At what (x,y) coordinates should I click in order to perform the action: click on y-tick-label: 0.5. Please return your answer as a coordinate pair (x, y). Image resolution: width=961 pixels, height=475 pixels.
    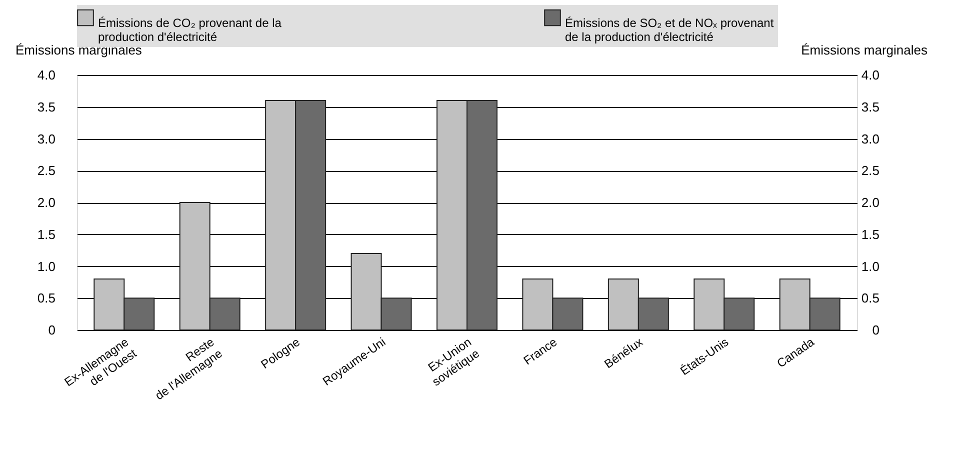
    Looking at the image, I should click on (46, 298).